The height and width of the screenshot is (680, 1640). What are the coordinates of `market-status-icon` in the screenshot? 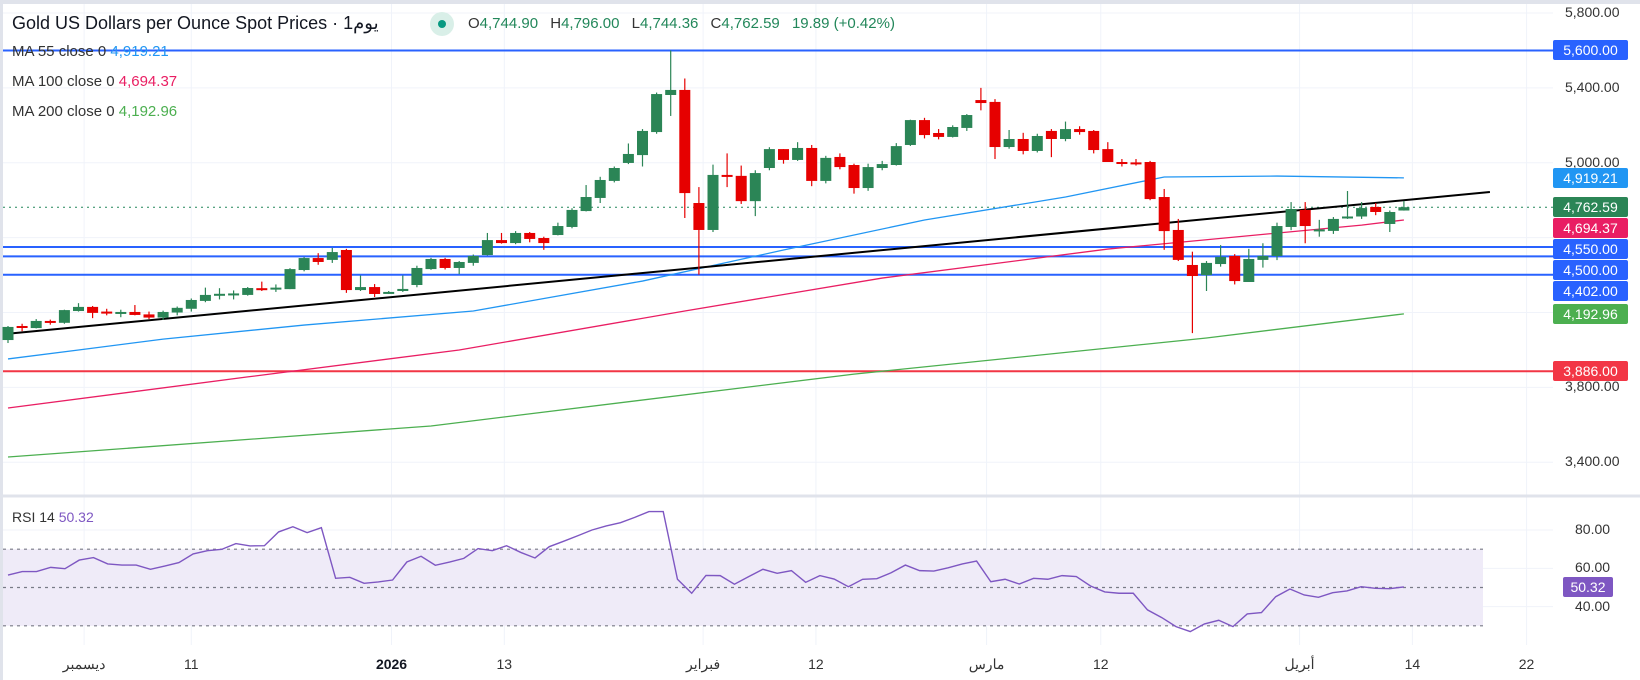 It's located at (442, 24).